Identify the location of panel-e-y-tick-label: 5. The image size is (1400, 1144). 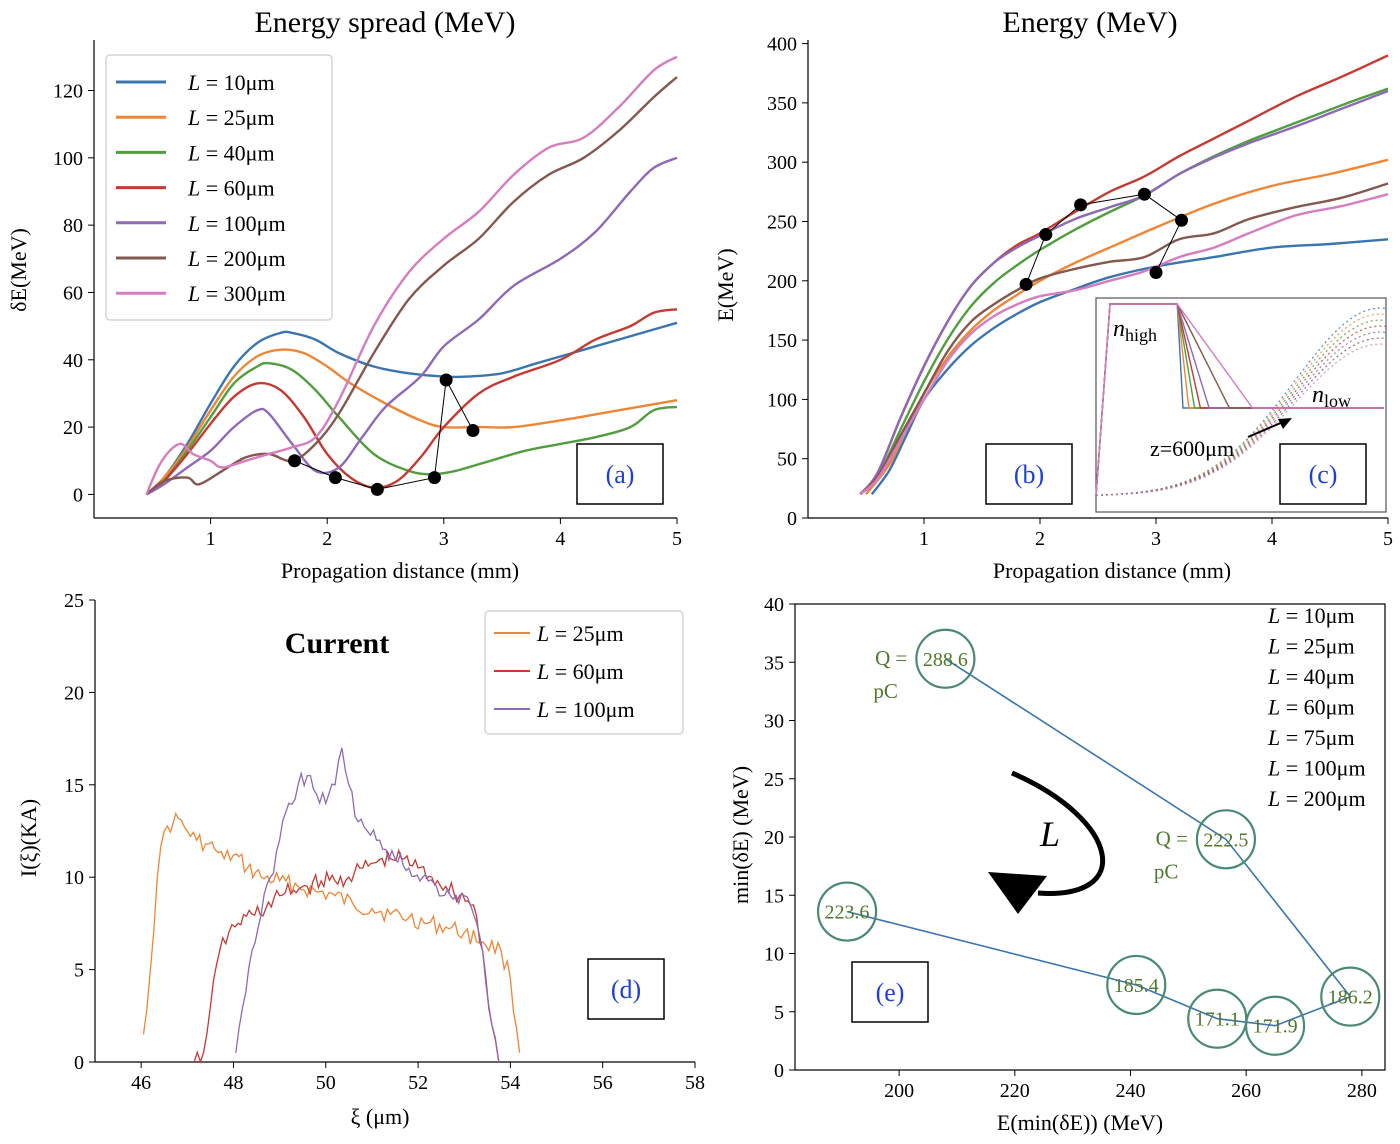
(779, 1013).